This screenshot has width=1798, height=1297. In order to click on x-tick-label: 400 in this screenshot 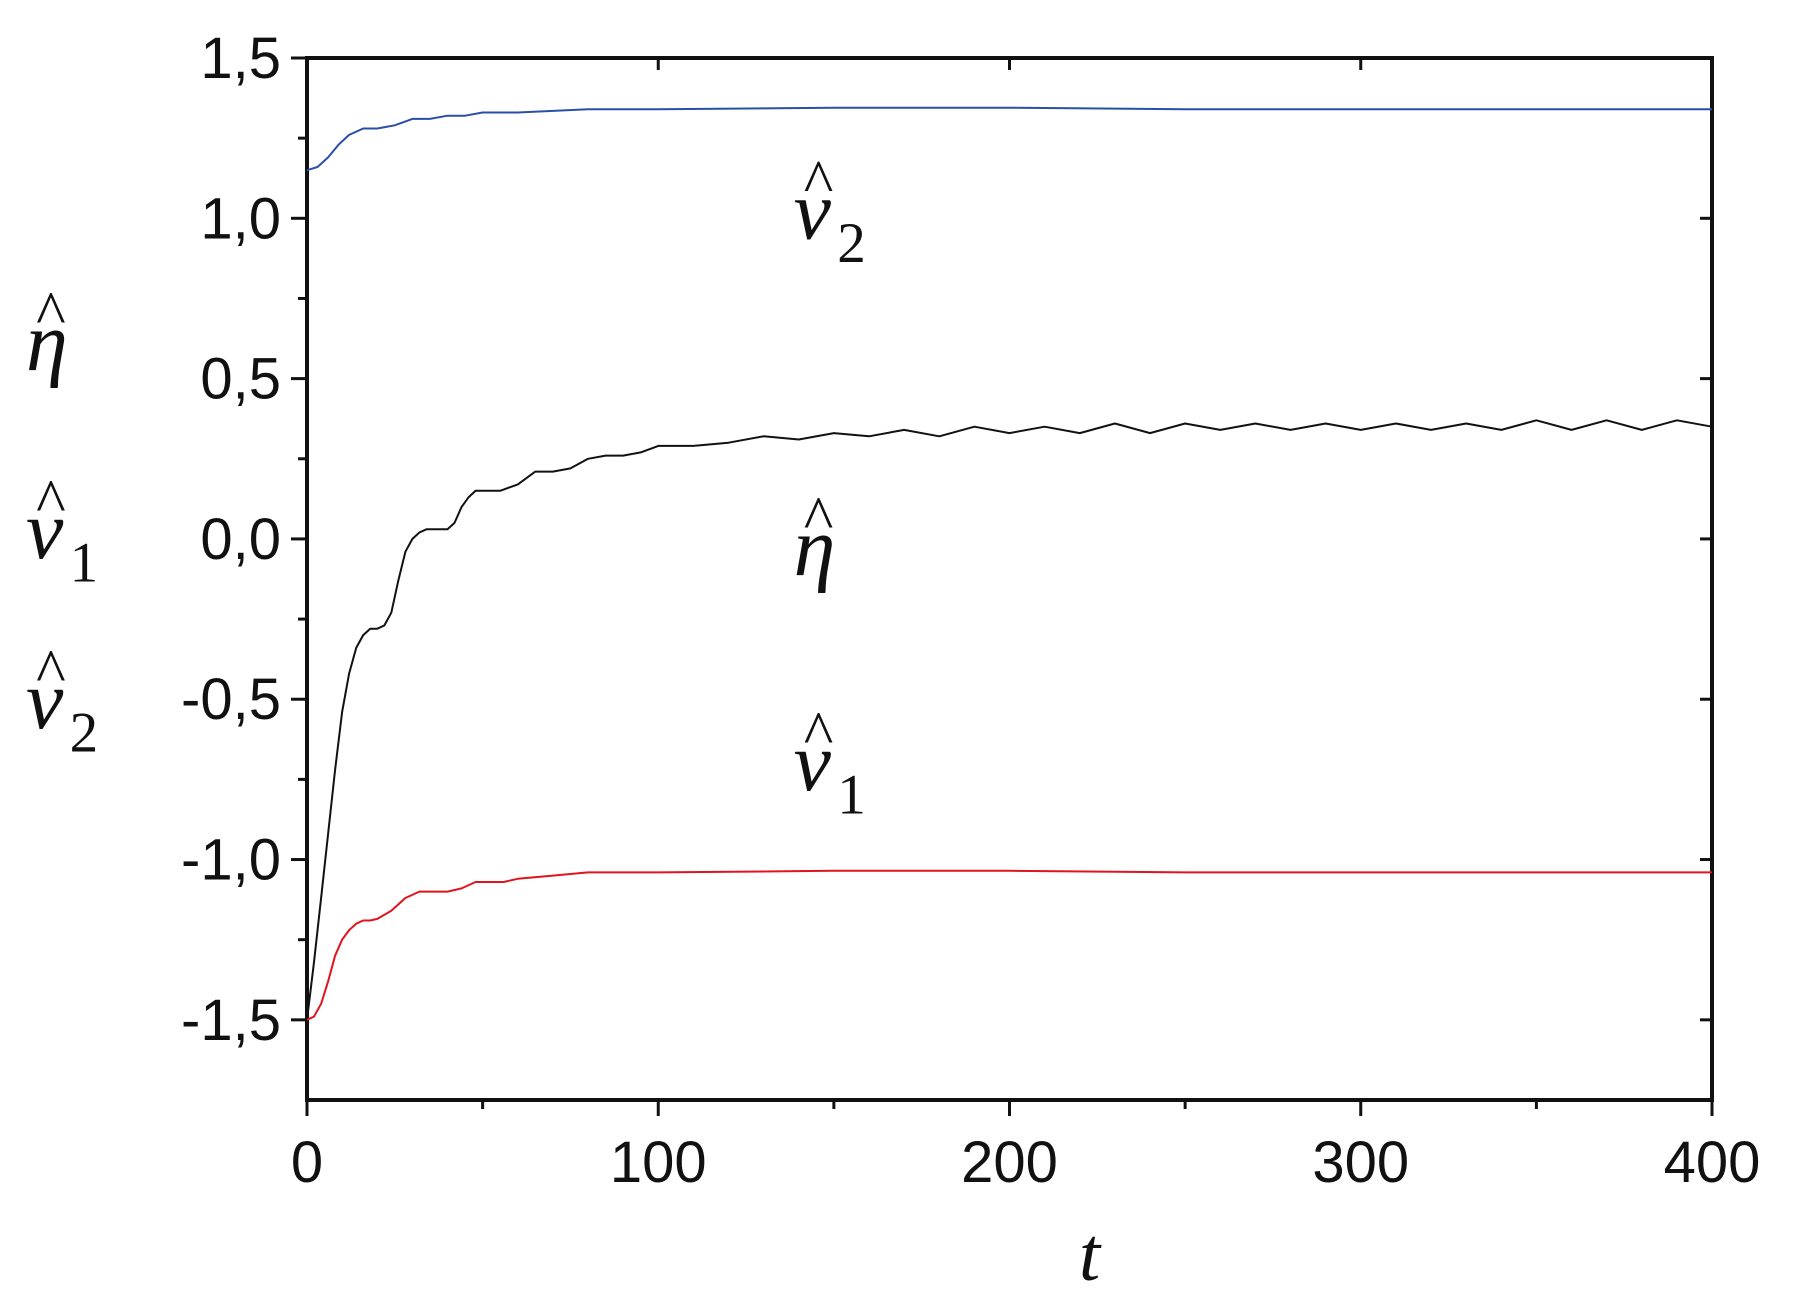, I will do `click(1712, 1162)`.